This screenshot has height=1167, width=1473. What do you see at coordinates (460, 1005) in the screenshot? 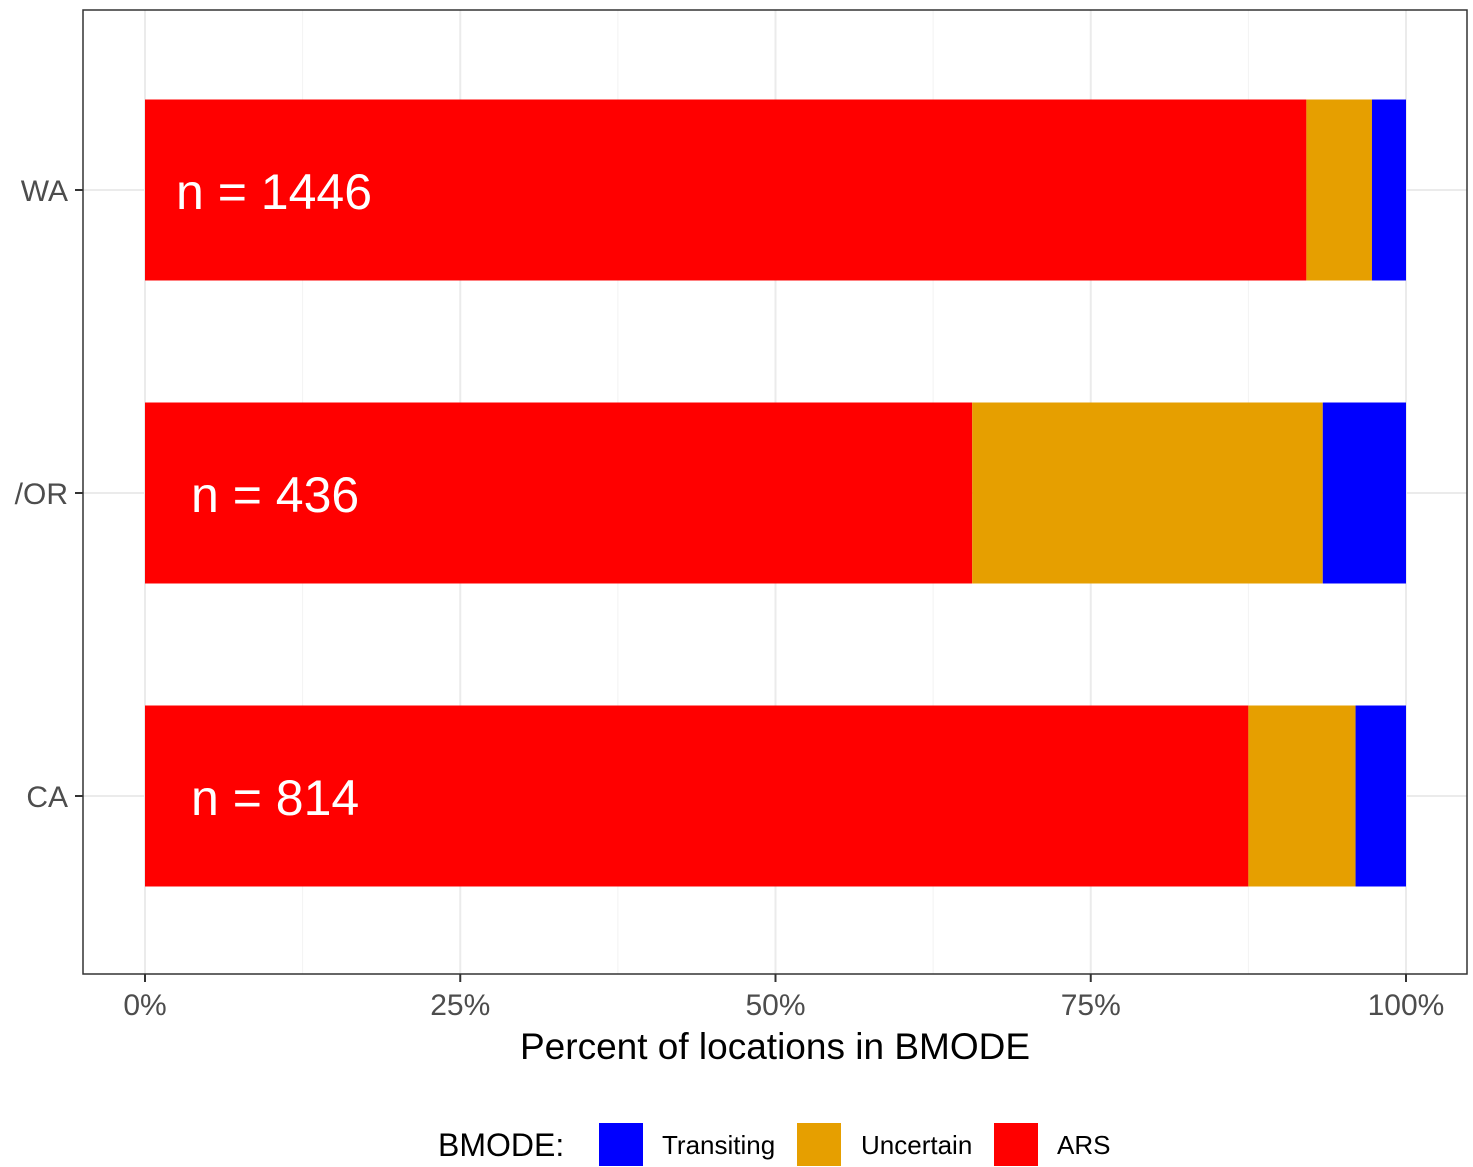
I see `x-tick-label: 25%` at bounding box center [460, 1005].